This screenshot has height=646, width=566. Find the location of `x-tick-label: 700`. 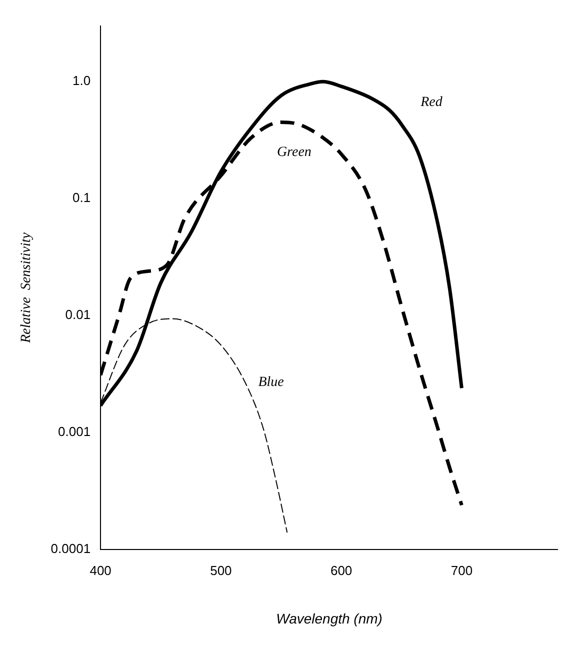

x-tick-label: 700 is located at coordinates (461, 570).